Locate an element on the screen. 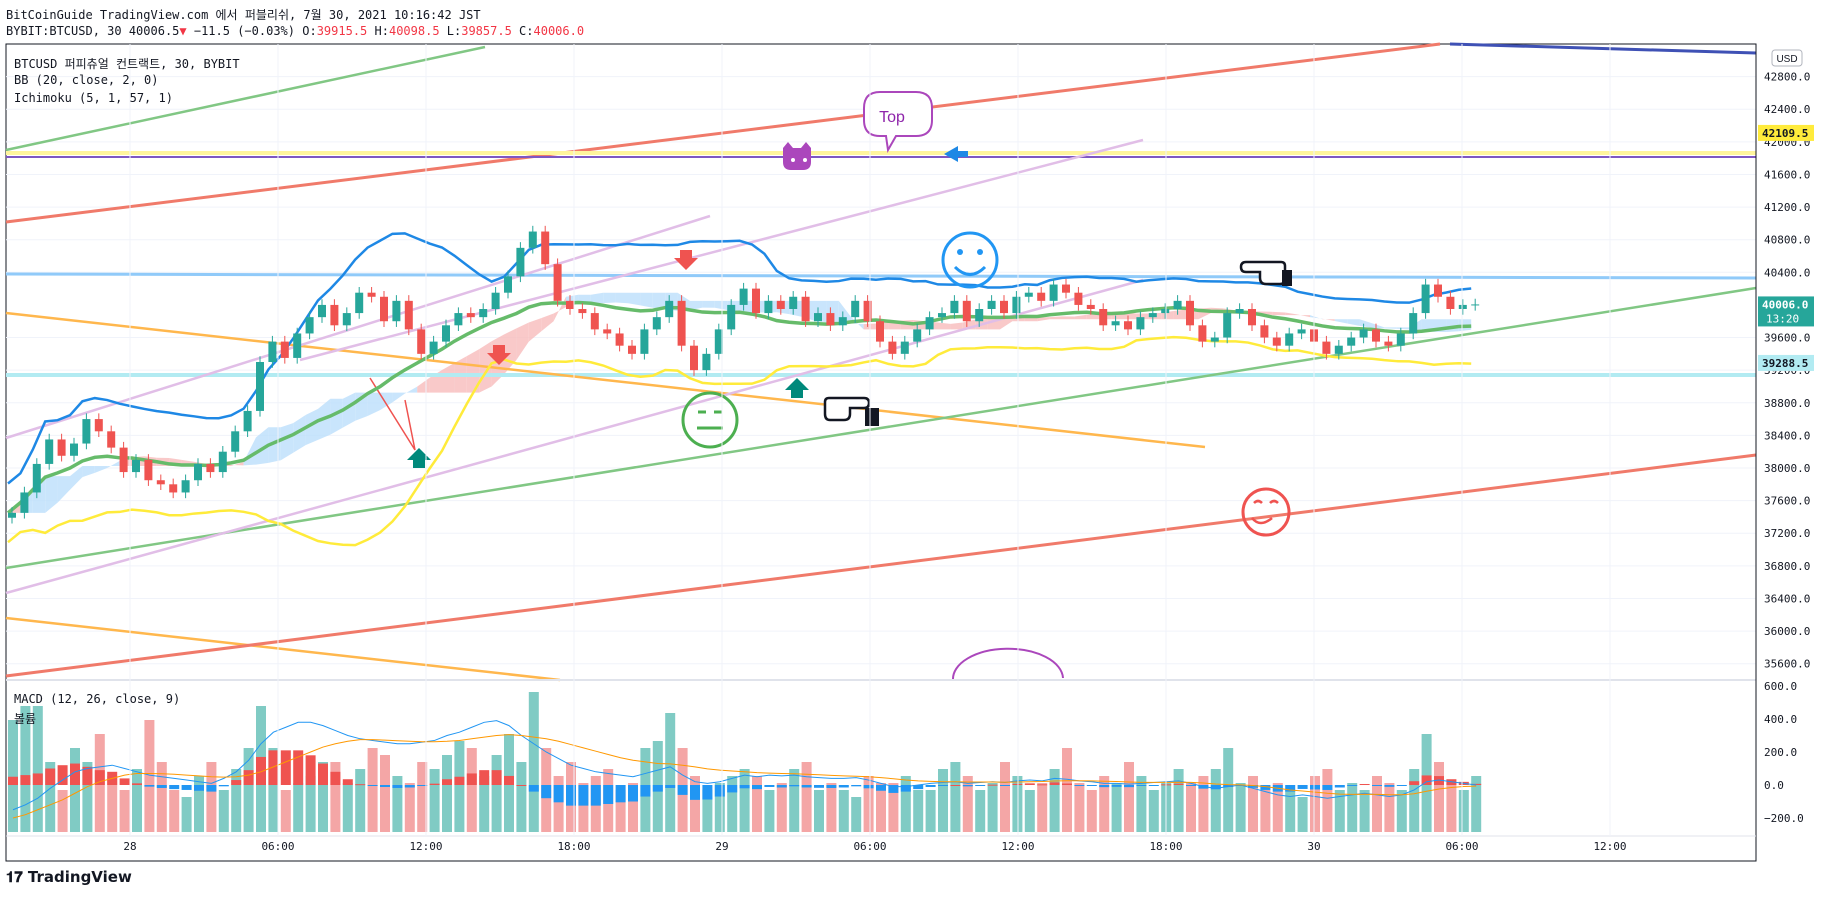  trendline-orange-mid is located at coordinates (605, 380).